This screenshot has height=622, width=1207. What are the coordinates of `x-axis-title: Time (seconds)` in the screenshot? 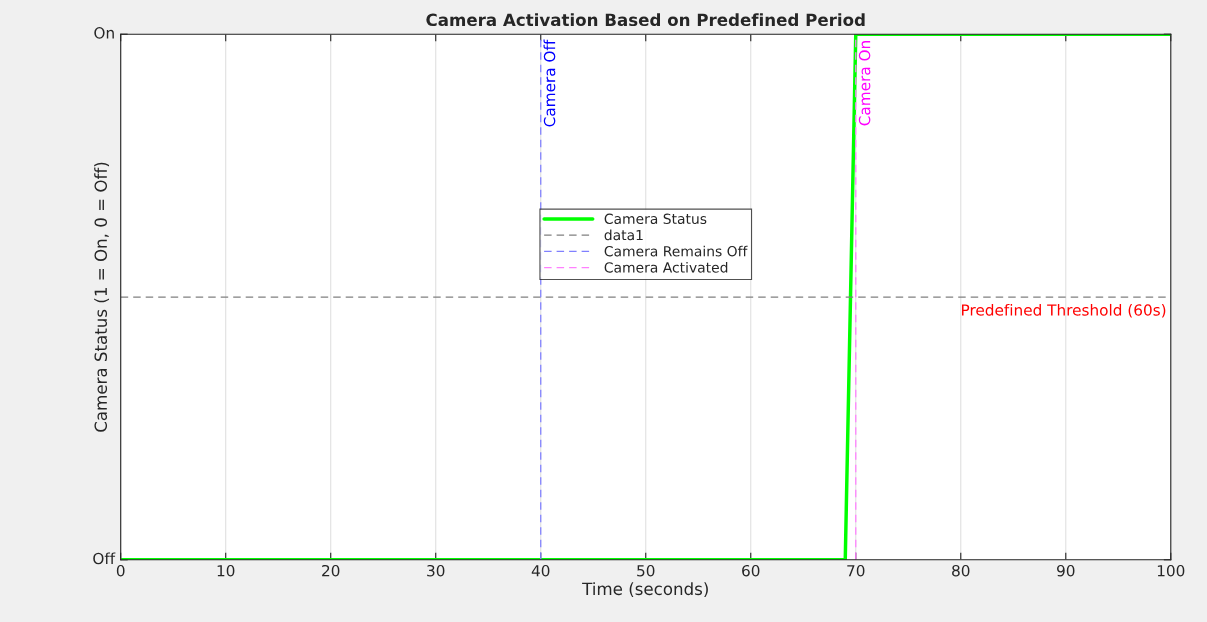 It's located at (645, 590).